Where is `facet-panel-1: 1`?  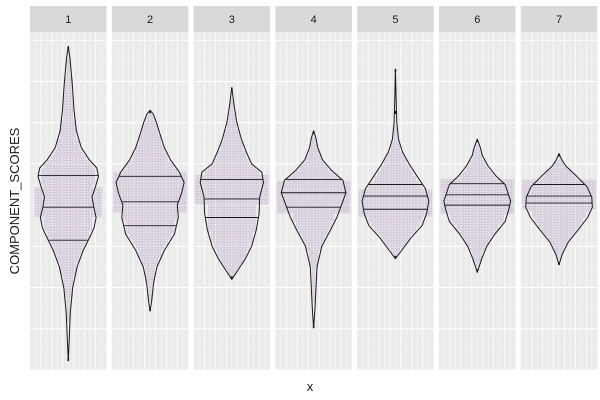
facet-panel-1: 1 is located at coordinates (68, 188).